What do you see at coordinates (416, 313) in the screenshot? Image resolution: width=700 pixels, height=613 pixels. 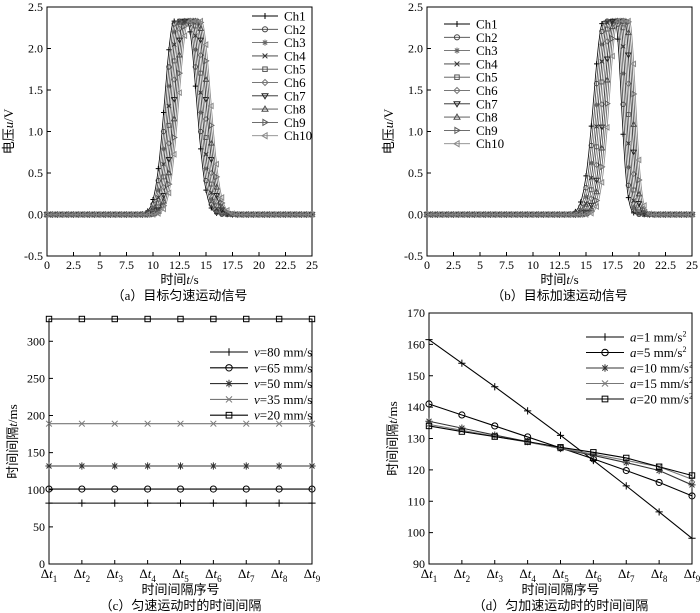 I see `y-tick-label: 170` at bounding box center [416, 313].